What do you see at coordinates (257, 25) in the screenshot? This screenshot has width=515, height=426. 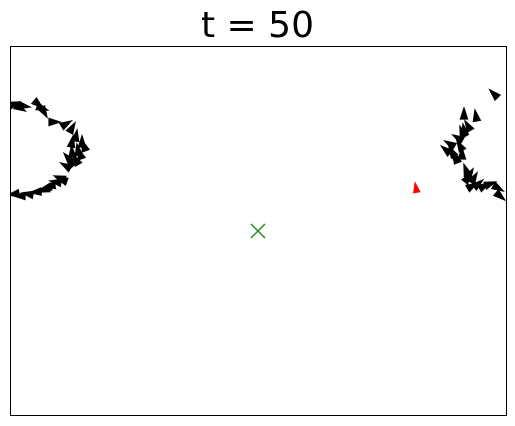 I see `plot-title: t = 50` at bounding box center [257, 25].